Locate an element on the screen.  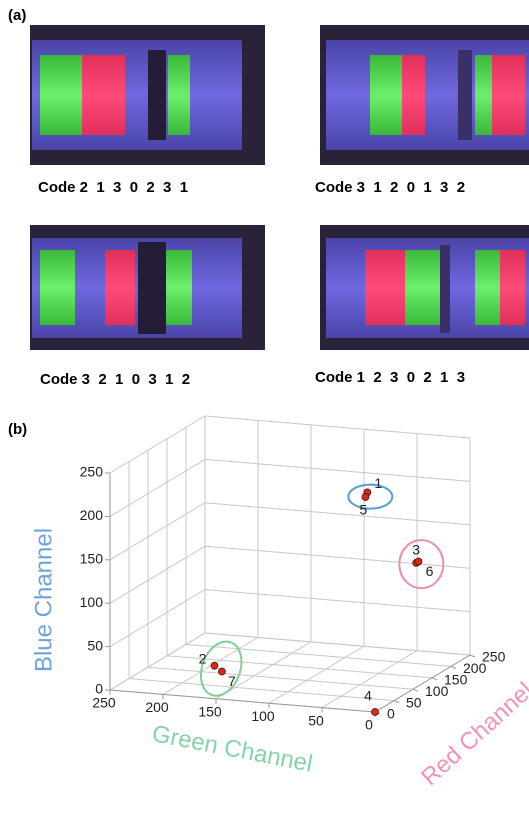
x-tick-label: 200 is located at coordinates (157, 707).